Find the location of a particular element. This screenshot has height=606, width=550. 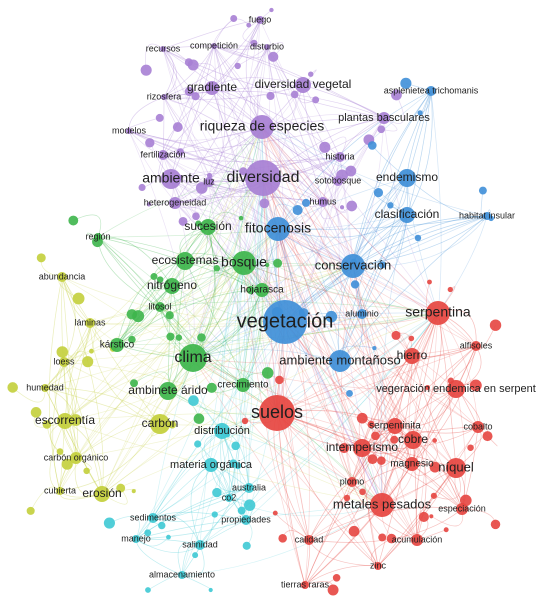

node-label: sotobosque is located at coordinates (338, 180).